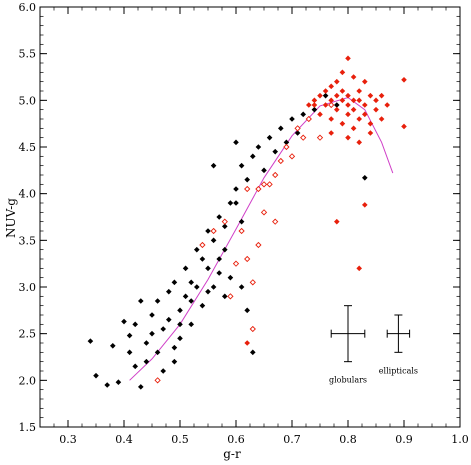  Describe the element at coordinates (404, 439) in the screenshot. I see `x-tick-label: 0.9` at that location.